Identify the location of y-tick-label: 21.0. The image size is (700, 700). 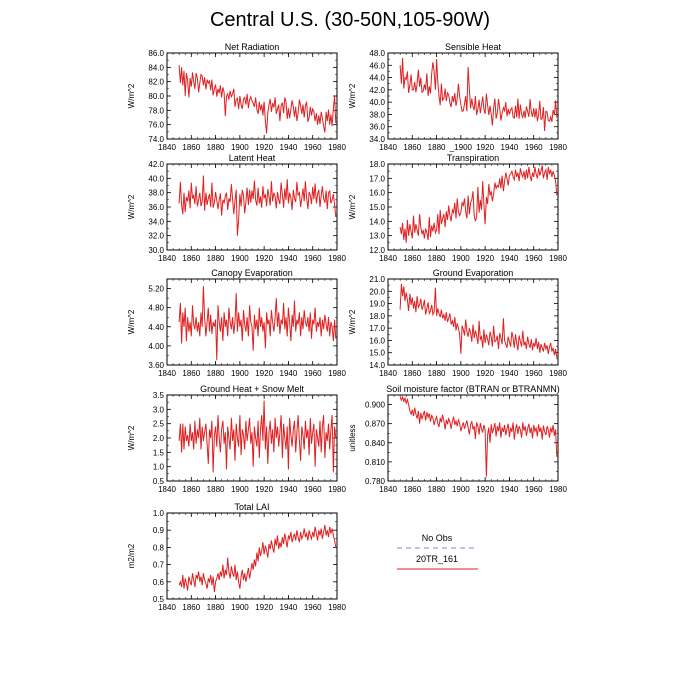
(377, 279).